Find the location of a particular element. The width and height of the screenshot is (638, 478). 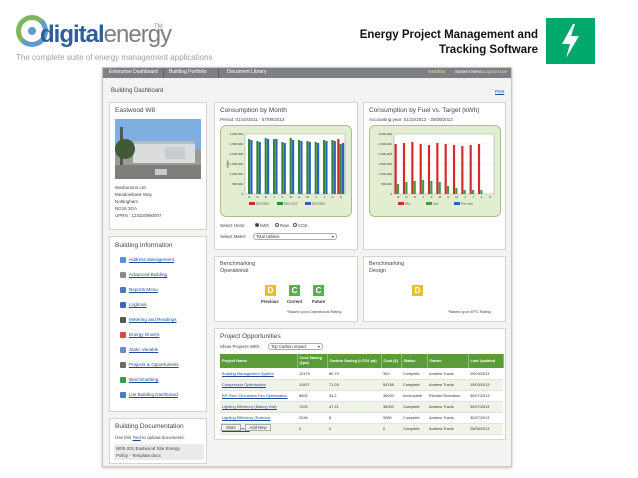

column-header: Status is located at coordinates (414, 361).